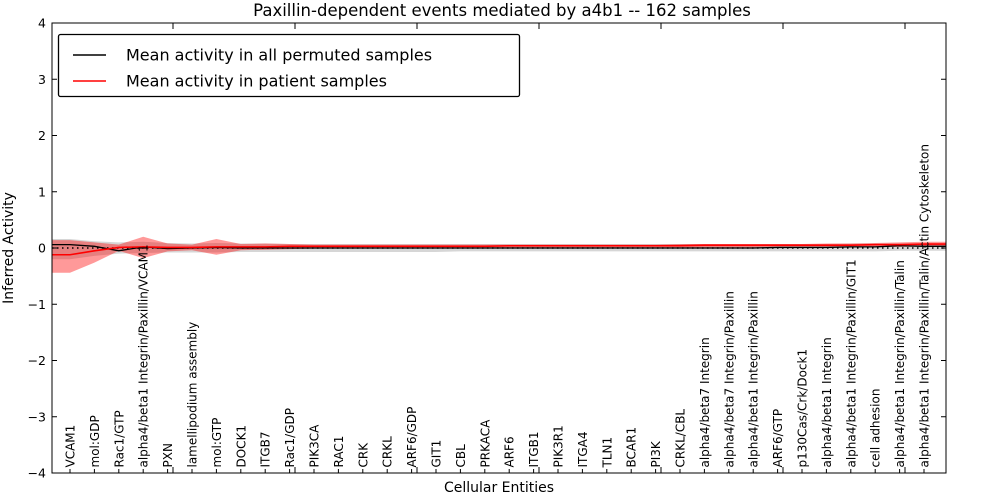 The width and height of the screenshot is (1000, 504). Describe the element at coordinates (803, 408) in the screenshot. I see `x-tick-label: p130Cas/Crk/Dock1` at that location.